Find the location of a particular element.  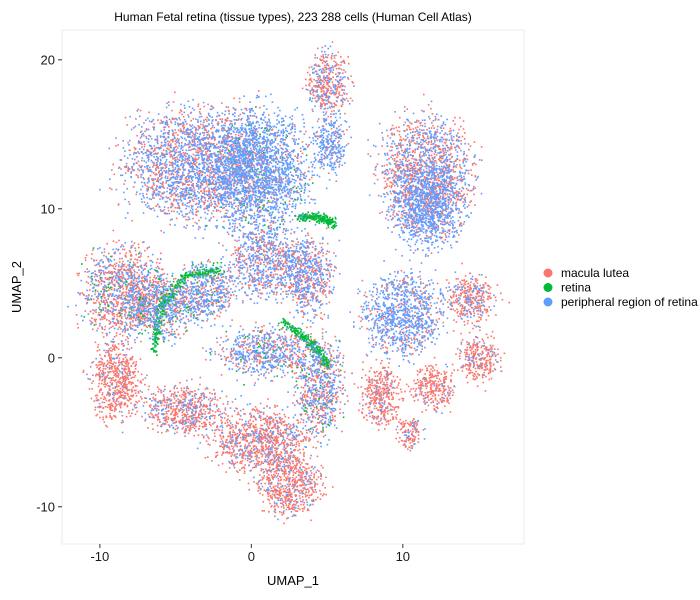

y-tick-label: 0 is located at coordinates (51, 357).